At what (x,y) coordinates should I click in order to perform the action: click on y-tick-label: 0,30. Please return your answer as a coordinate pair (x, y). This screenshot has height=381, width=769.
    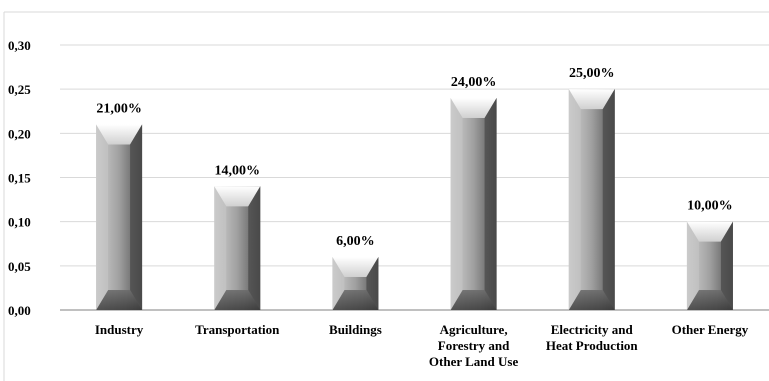
    Looking at the image, I should click on (19, 45).